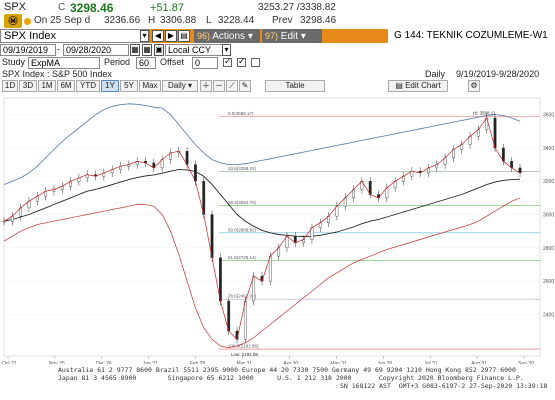 The width and height of the screenshot is (555, 400). I want to click on edit-menu-label: Edit, so click(289, 36).